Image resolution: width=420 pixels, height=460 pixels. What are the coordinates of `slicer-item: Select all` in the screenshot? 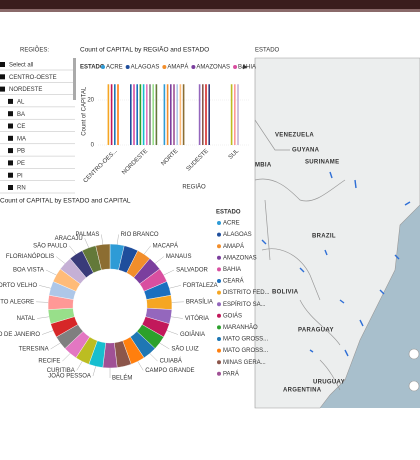 It's located at (21, 66).